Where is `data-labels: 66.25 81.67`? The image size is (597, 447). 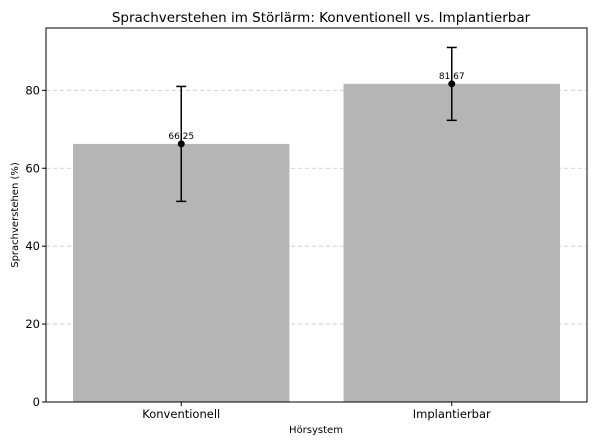
data-labels: 66.25 81.67 is located at coordinates (316, 107).